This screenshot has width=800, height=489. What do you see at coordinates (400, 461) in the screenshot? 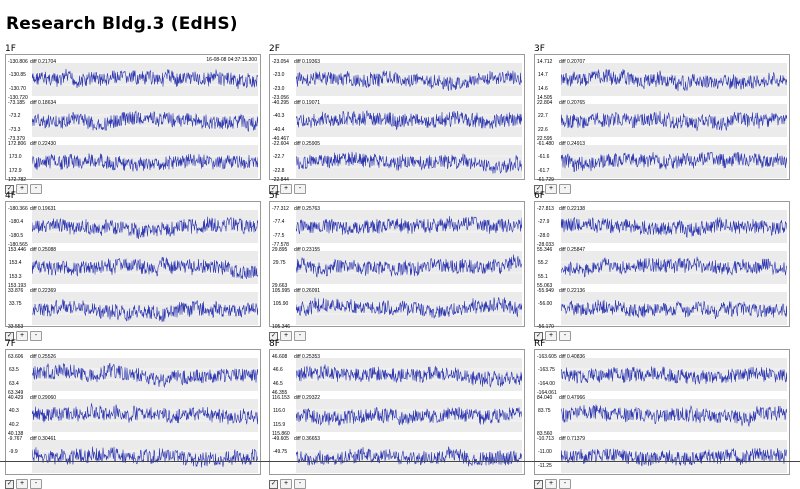
I see `divider` at bounding box center [400, 461].